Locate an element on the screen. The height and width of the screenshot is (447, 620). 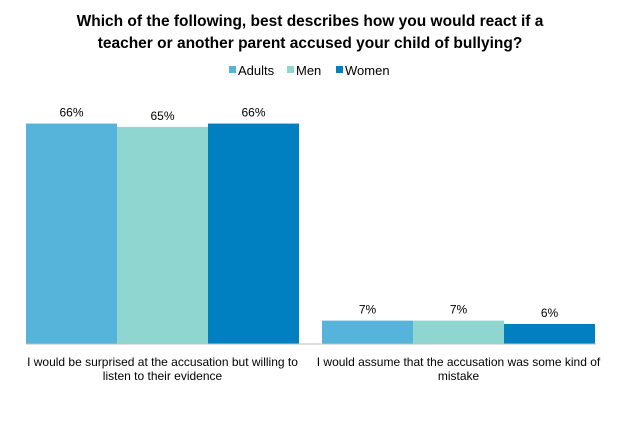
data-label-adults-cat-1: 66% is located at coordinates (71, 113).